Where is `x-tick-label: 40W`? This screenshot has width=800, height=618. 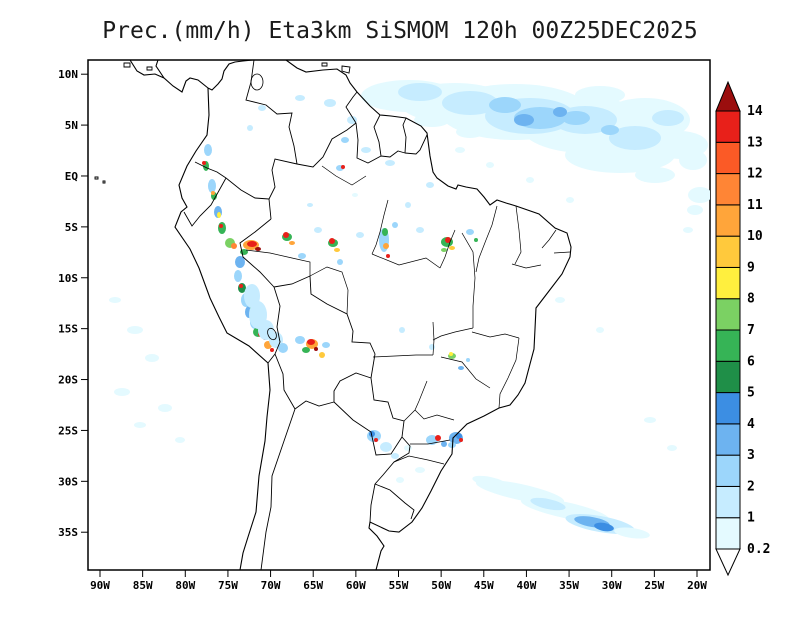
x-tick-label: 40W is located at coordinates (526, 585).